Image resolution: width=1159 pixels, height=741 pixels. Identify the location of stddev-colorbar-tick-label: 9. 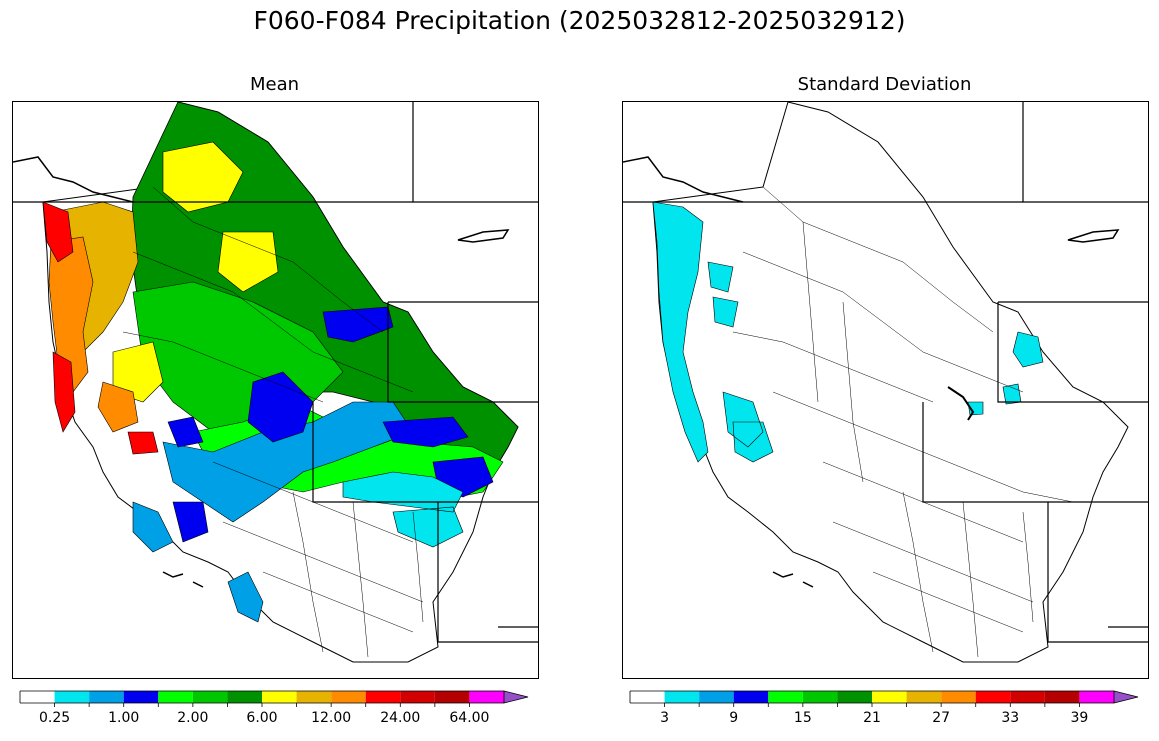
(734, 718).